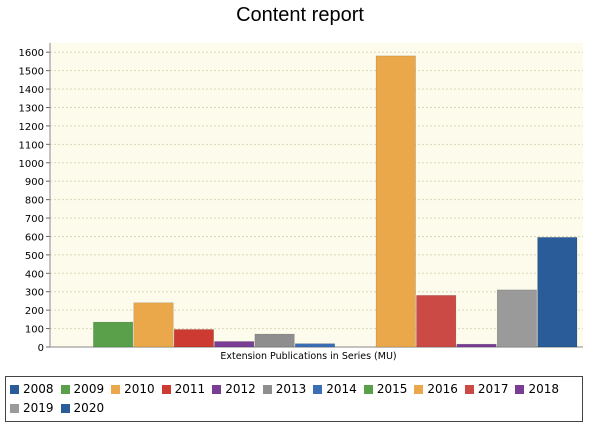 The width and height of the screenshot is (600, 432). Describe the element at coordinates (34, 330) in the screenshot. I see `y-tick-label: 100` at that location.